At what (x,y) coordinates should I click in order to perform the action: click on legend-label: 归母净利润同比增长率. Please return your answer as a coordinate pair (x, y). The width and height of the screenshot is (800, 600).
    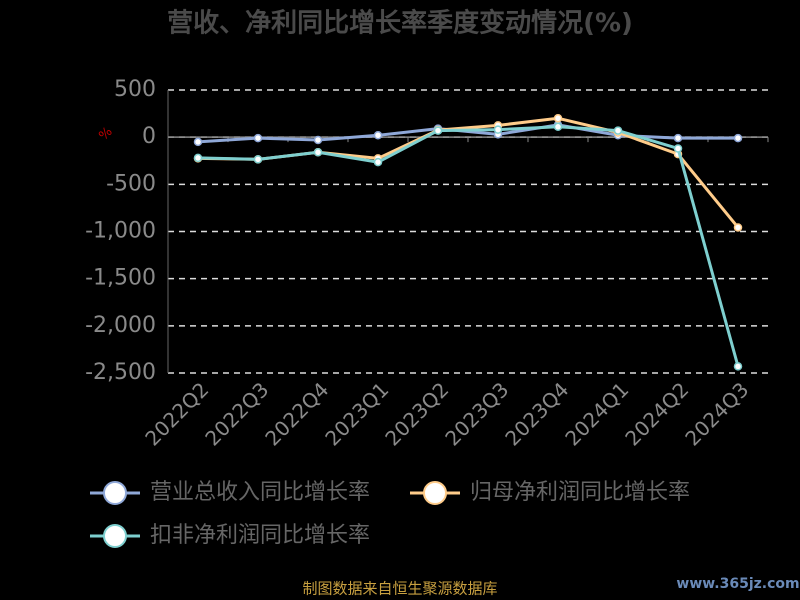
    Looking at the image, I should click on (580, 492).